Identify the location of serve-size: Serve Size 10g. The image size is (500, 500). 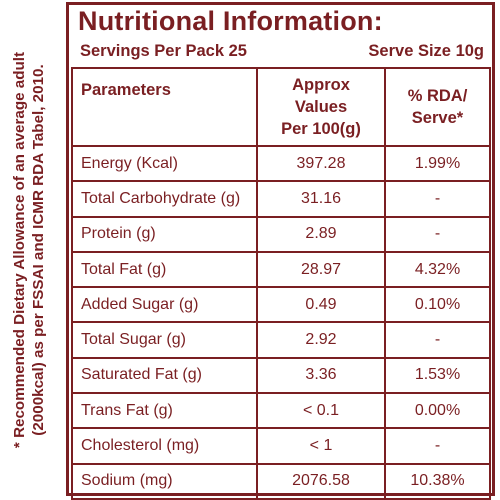
(426, 51).